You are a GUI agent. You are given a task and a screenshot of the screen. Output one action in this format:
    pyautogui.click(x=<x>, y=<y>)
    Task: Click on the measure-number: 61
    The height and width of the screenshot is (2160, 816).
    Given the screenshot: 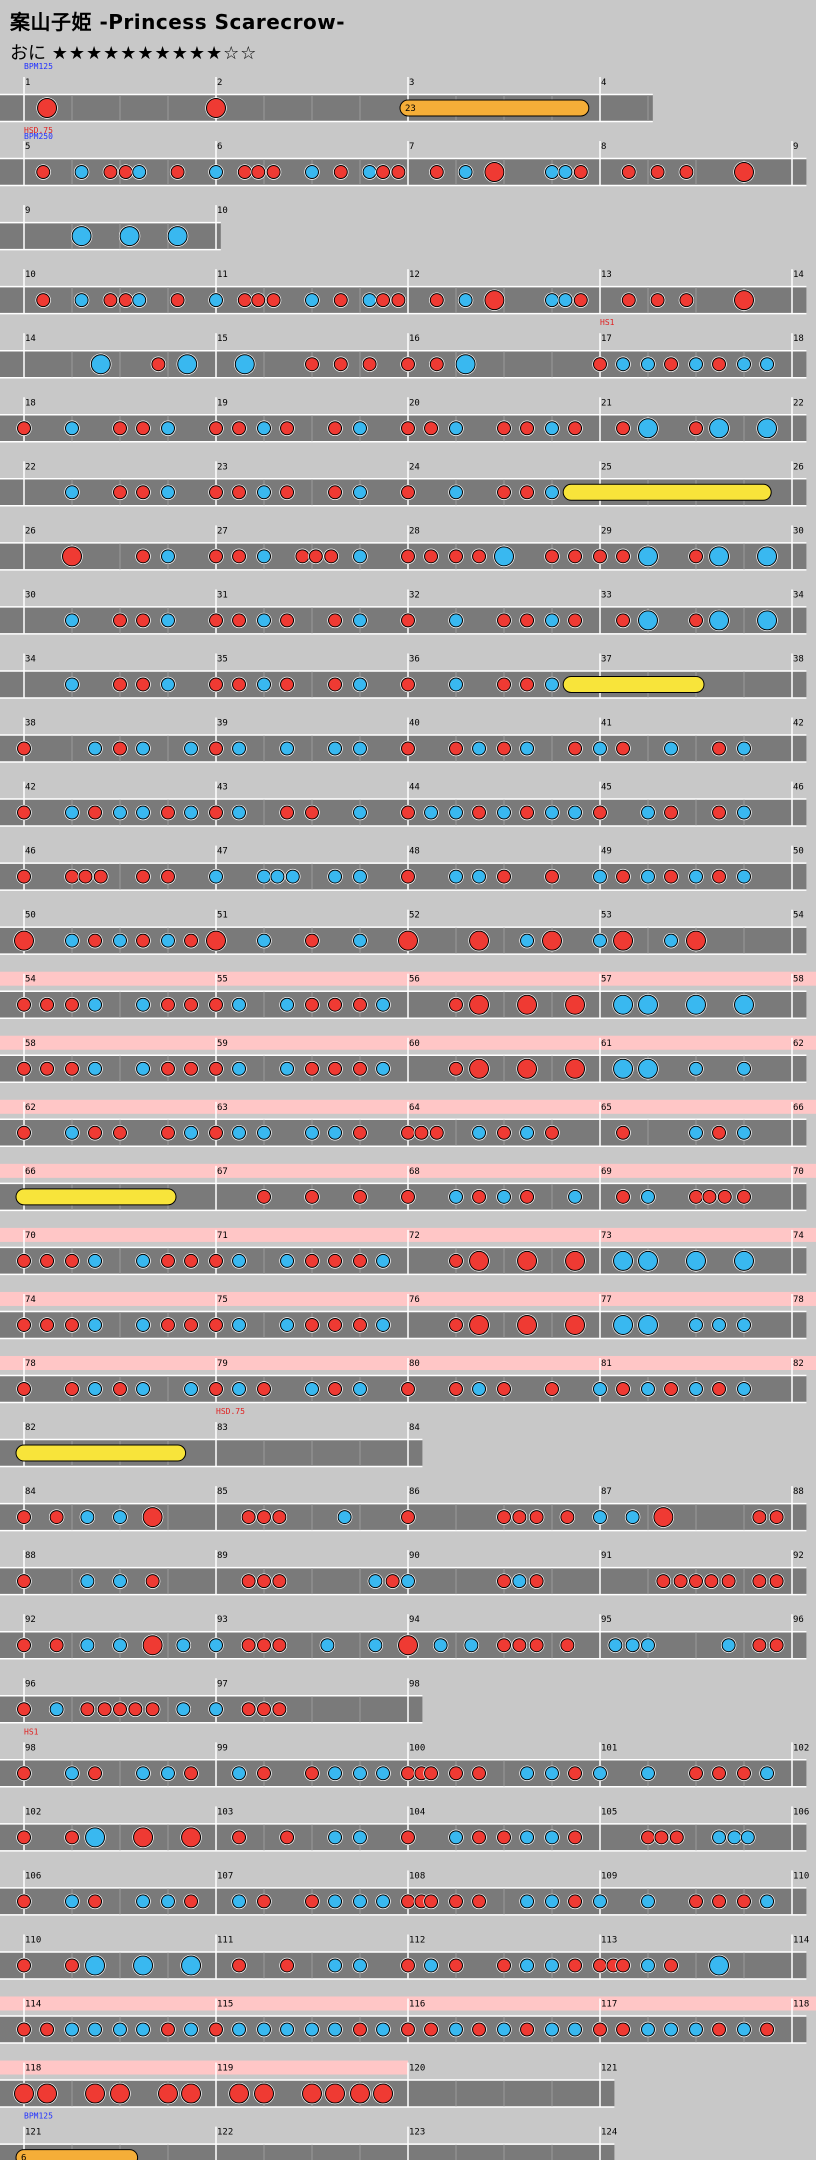 What is the action you would take?
    pyautogui.click(x=606, y=1044)
    